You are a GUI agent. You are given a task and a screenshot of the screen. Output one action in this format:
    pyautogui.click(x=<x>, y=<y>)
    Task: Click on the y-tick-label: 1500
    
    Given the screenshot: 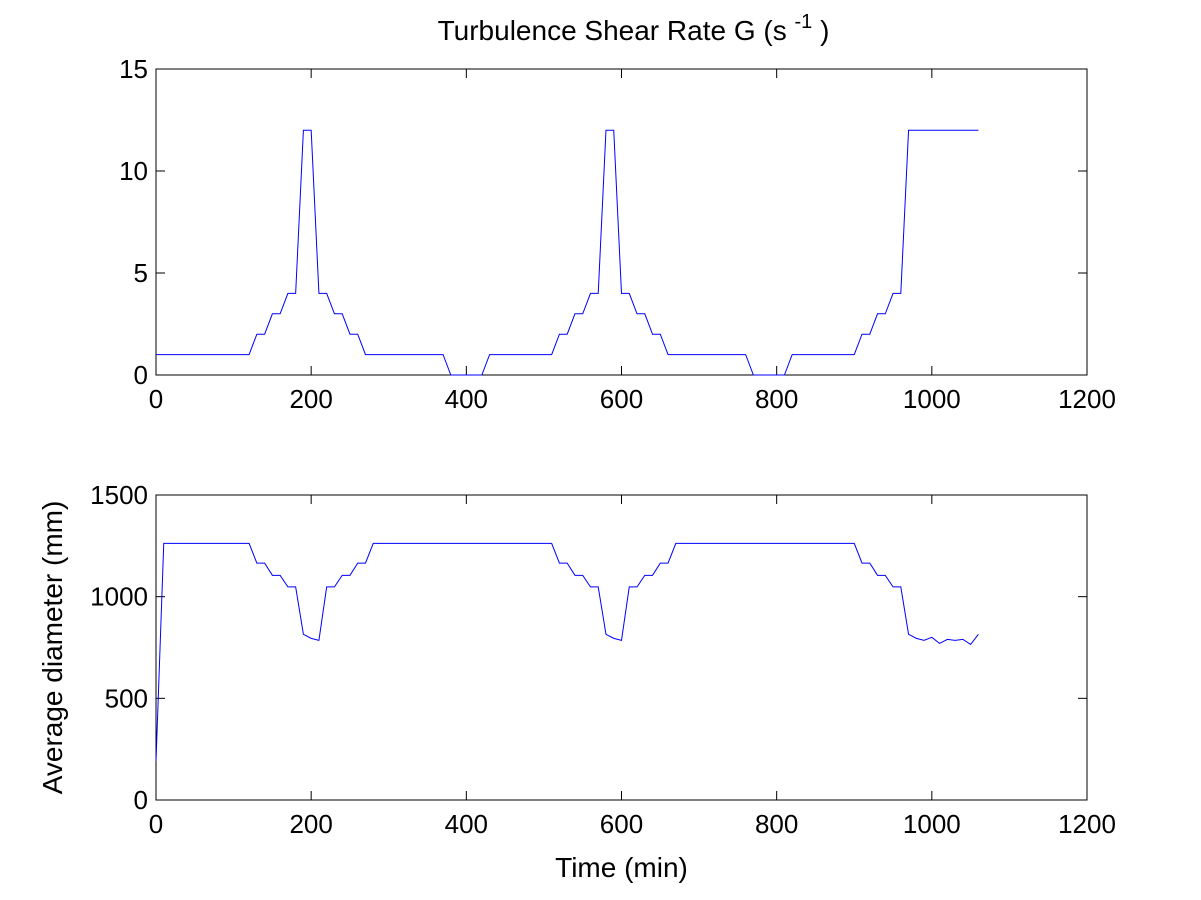 What is the action you would take?
    pyautogui.click(x=119, y=495)
    